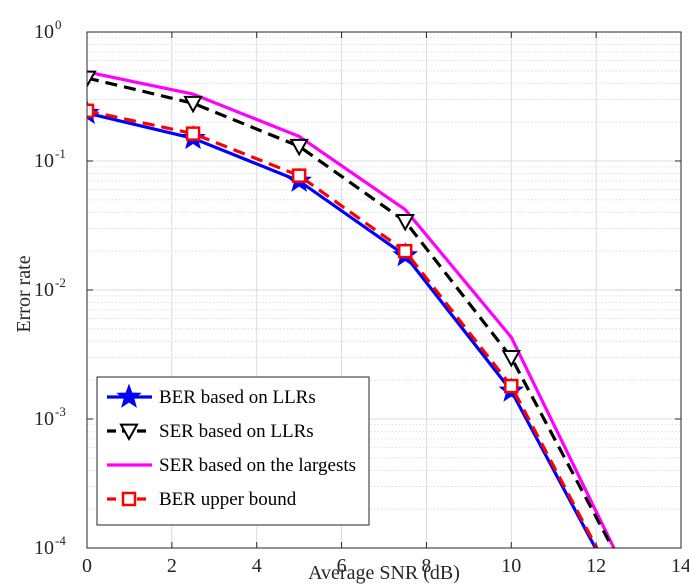  Describe the element at coordinates (511, 566) in the screenshot. I see `x-tick-label: 10` at that location.